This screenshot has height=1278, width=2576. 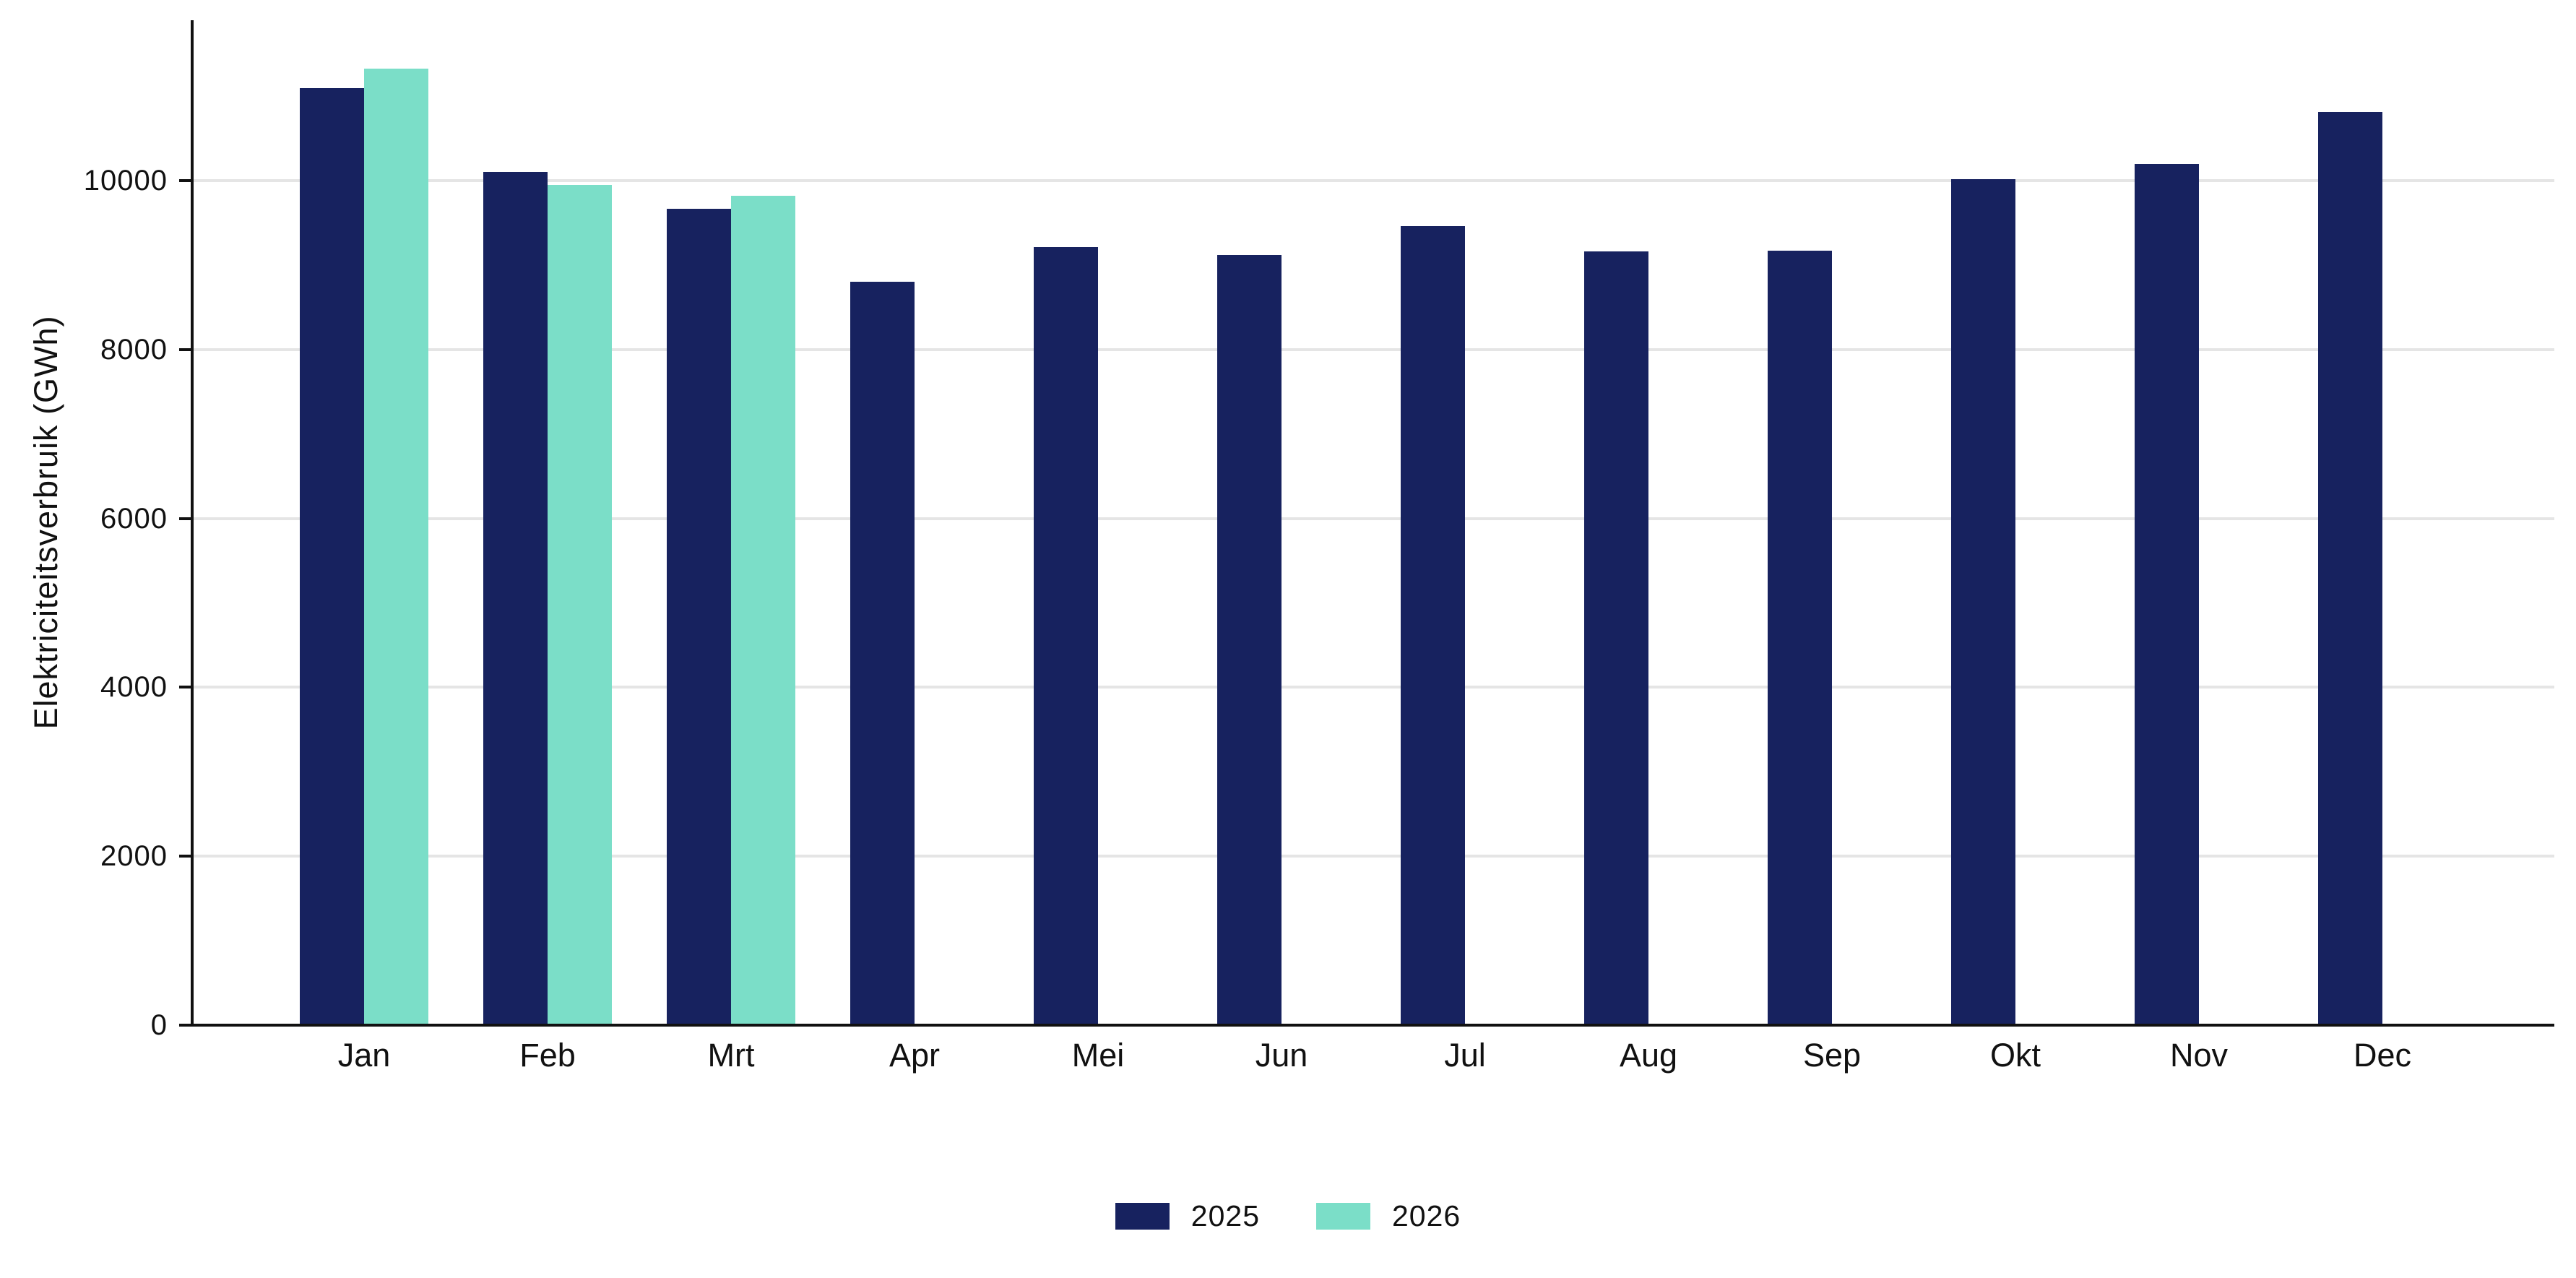 What do you see at coordinates (1343, 1216) in the screenshot?
I see `legend-swatch-2026` at bounding box center [1343, 1216].